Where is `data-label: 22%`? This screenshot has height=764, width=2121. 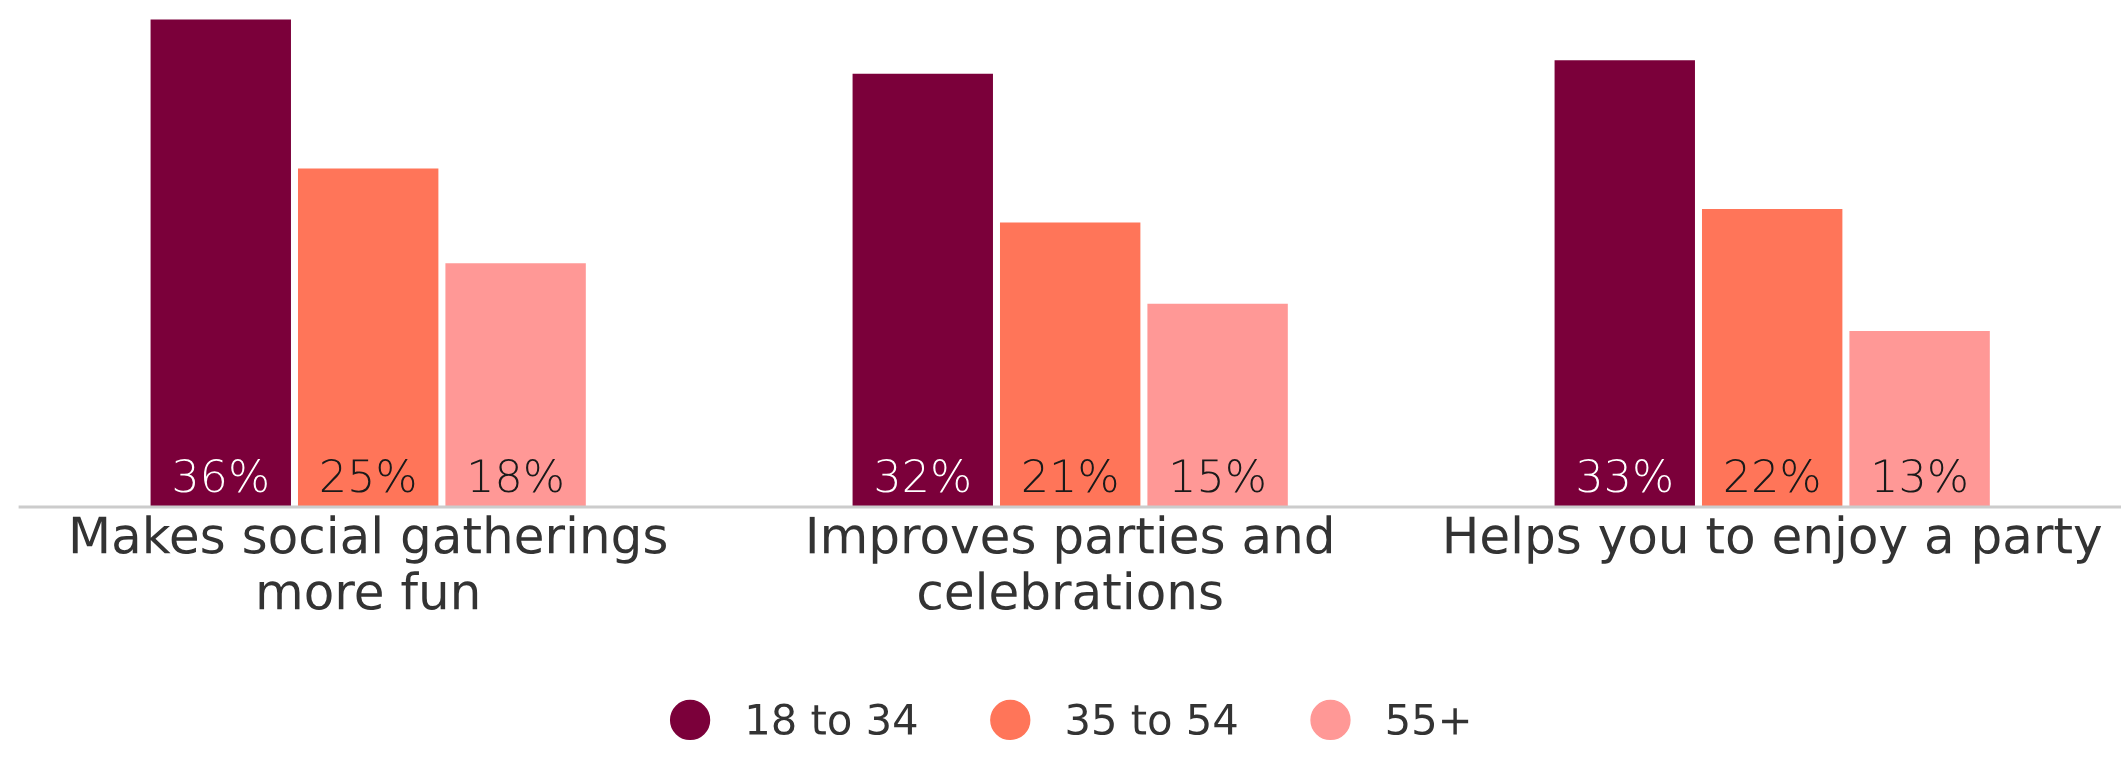
data-label: 22% is located at coordinates (1772, 475).